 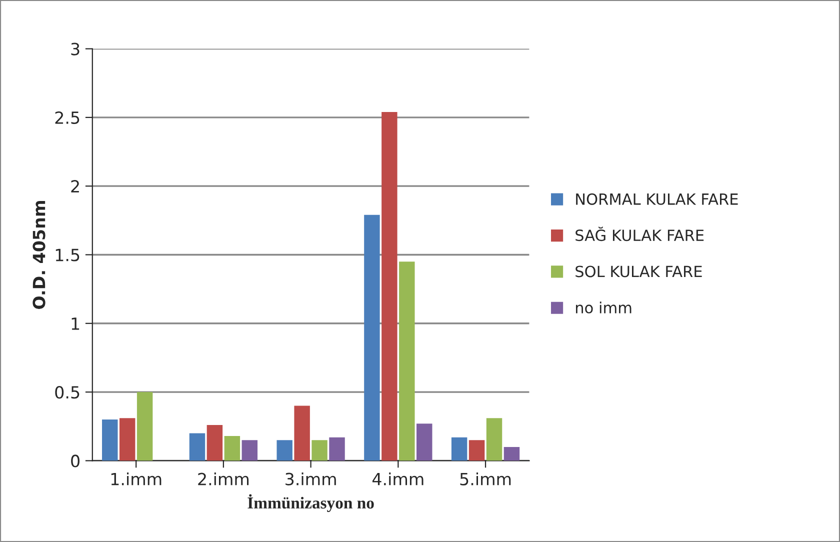 I want to click on y-axis-title: O.D. 405nm, so click(x=39, y=255).